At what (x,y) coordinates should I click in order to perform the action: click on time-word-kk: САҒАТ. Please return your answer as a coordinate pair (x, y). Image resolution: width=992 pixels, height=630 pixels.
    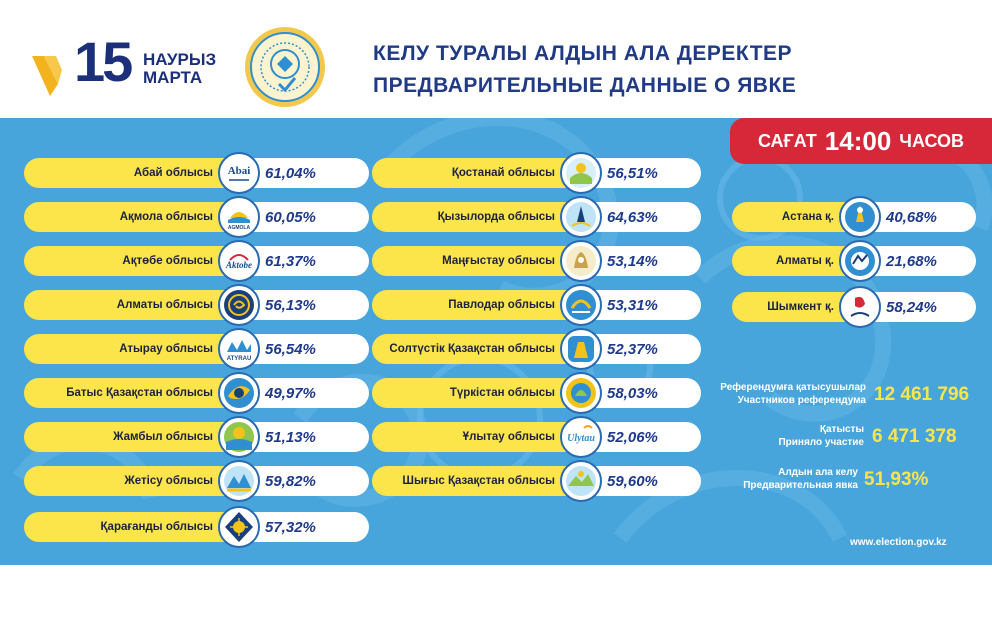
    Looking at the image, I should click on (787, 140).